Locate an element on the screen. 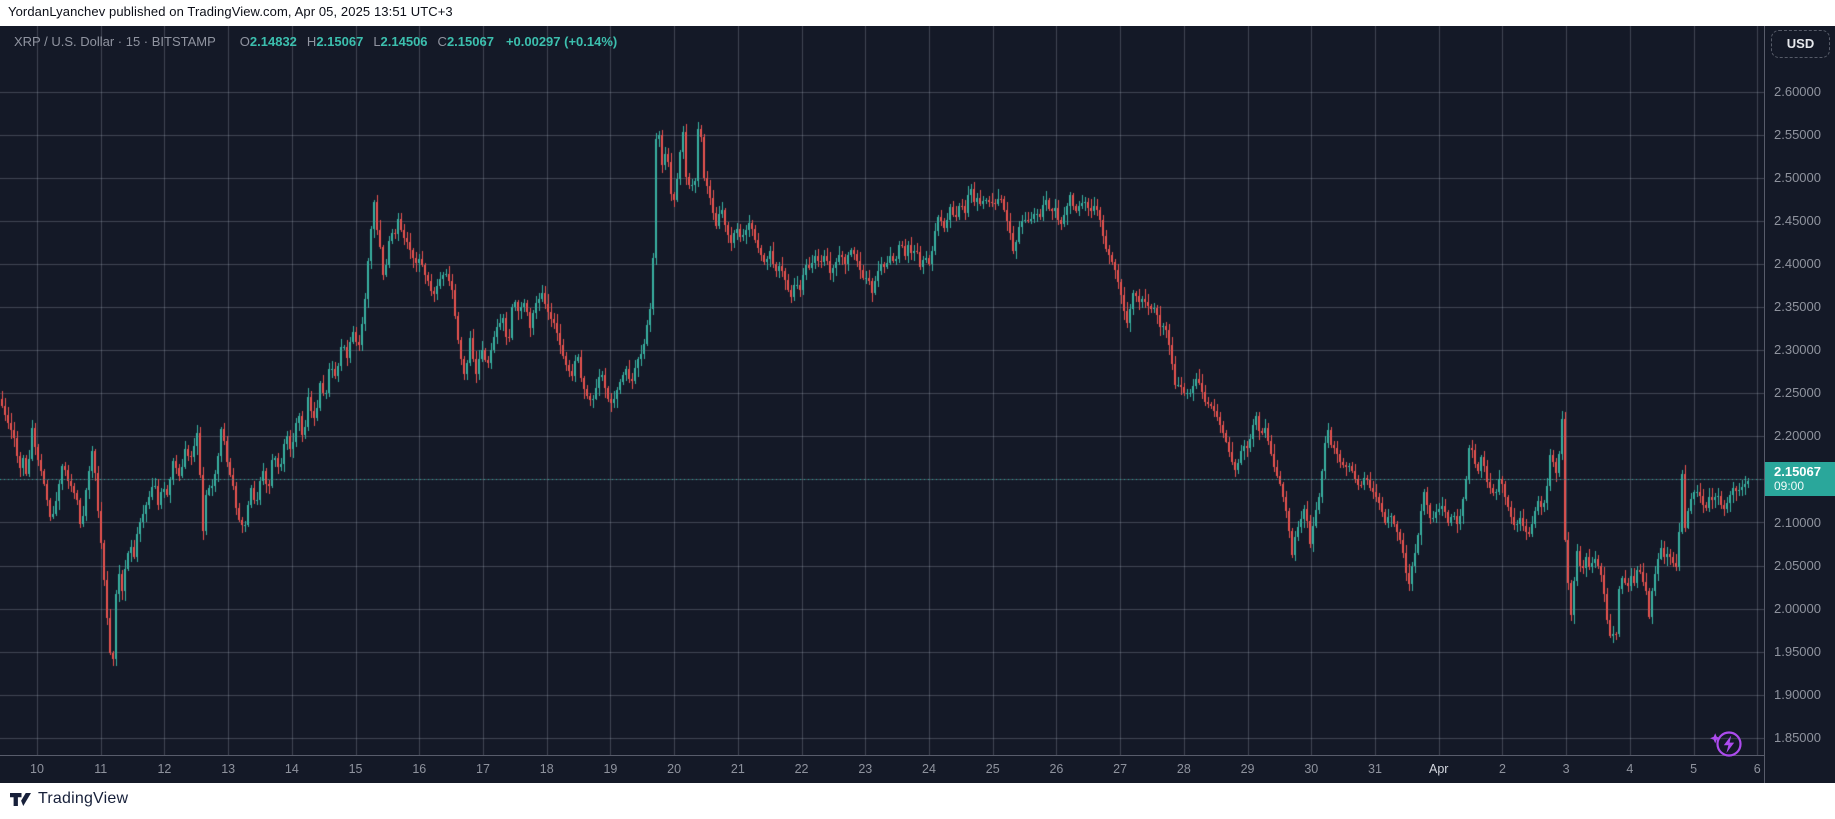 Image resolution: width=1835 pixels, height=819 pixels. time-axis-label: 14 is located at coordinates (291, 769).